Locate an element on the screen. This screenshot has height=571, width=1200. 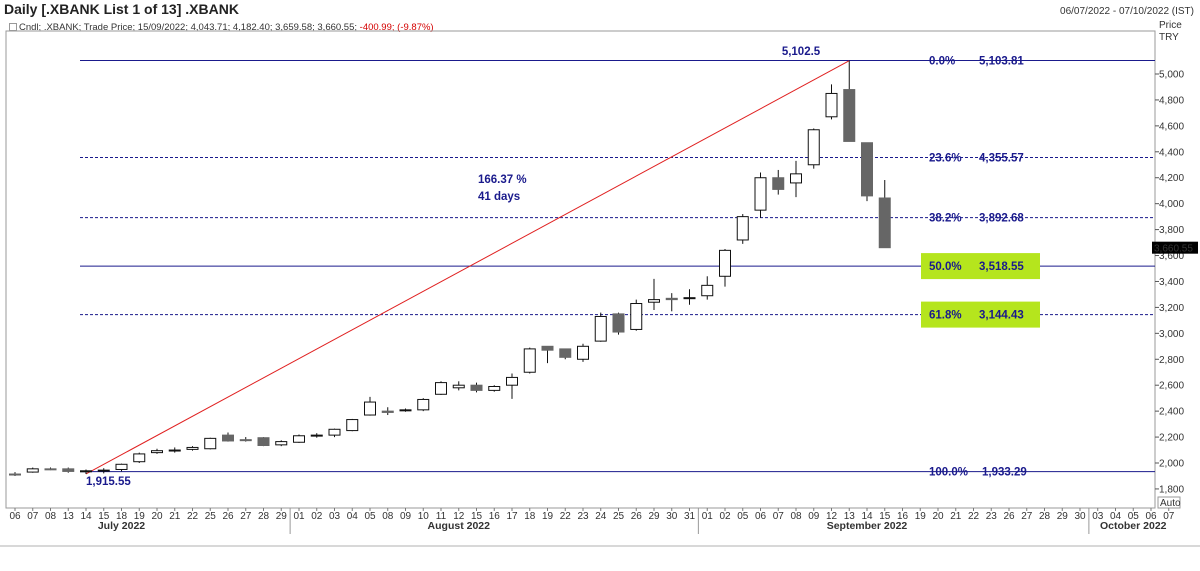
x-tick-label: 29 is located at coordinates (282, 516).